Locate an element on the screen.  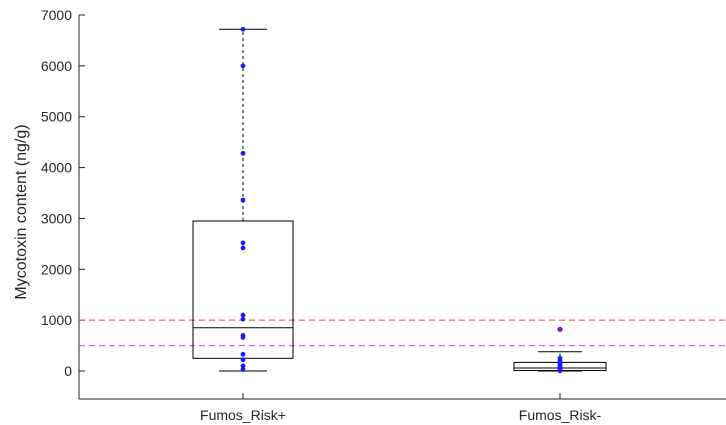
box-risk-minus is located at coordinates (560, 350).